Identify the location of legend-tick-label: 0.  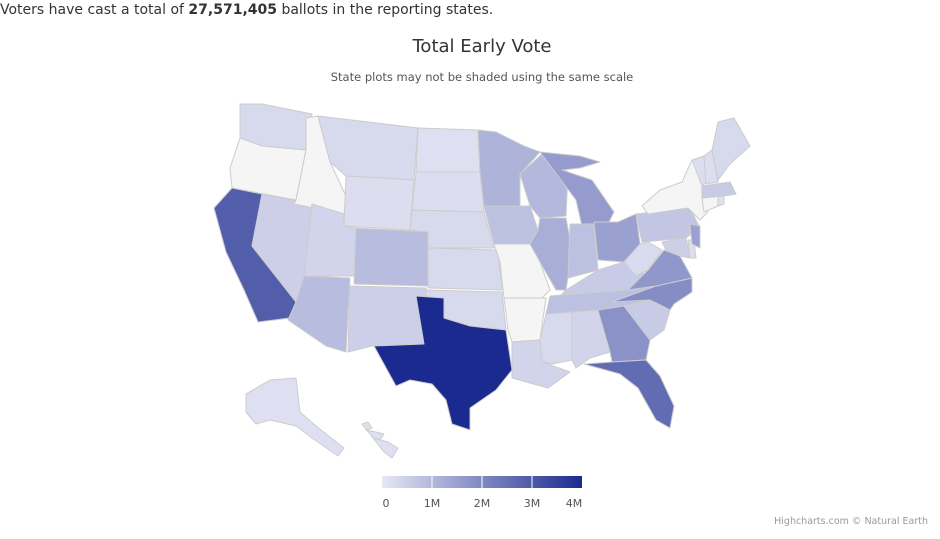
(386, 503).